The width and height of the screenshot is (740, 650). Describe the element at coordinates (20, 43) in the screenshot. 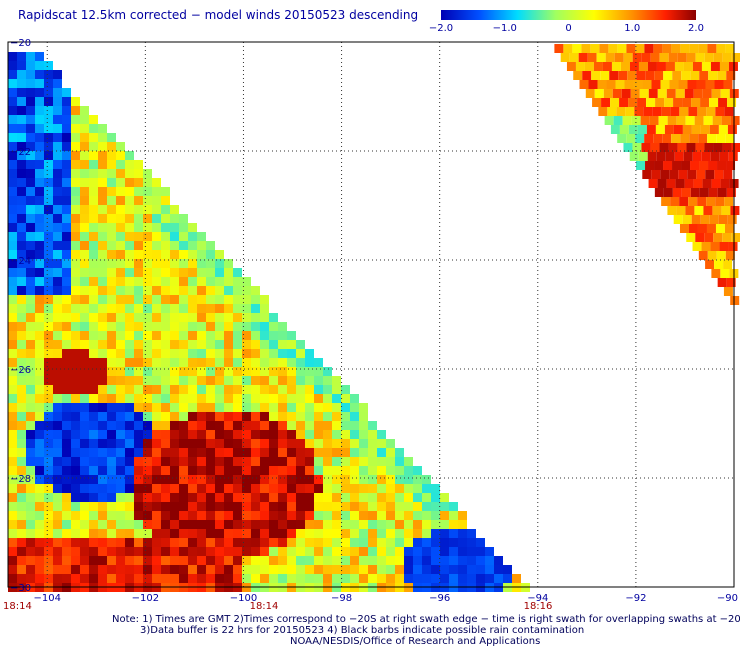

I see `lat-tick-label: −20` at that location.